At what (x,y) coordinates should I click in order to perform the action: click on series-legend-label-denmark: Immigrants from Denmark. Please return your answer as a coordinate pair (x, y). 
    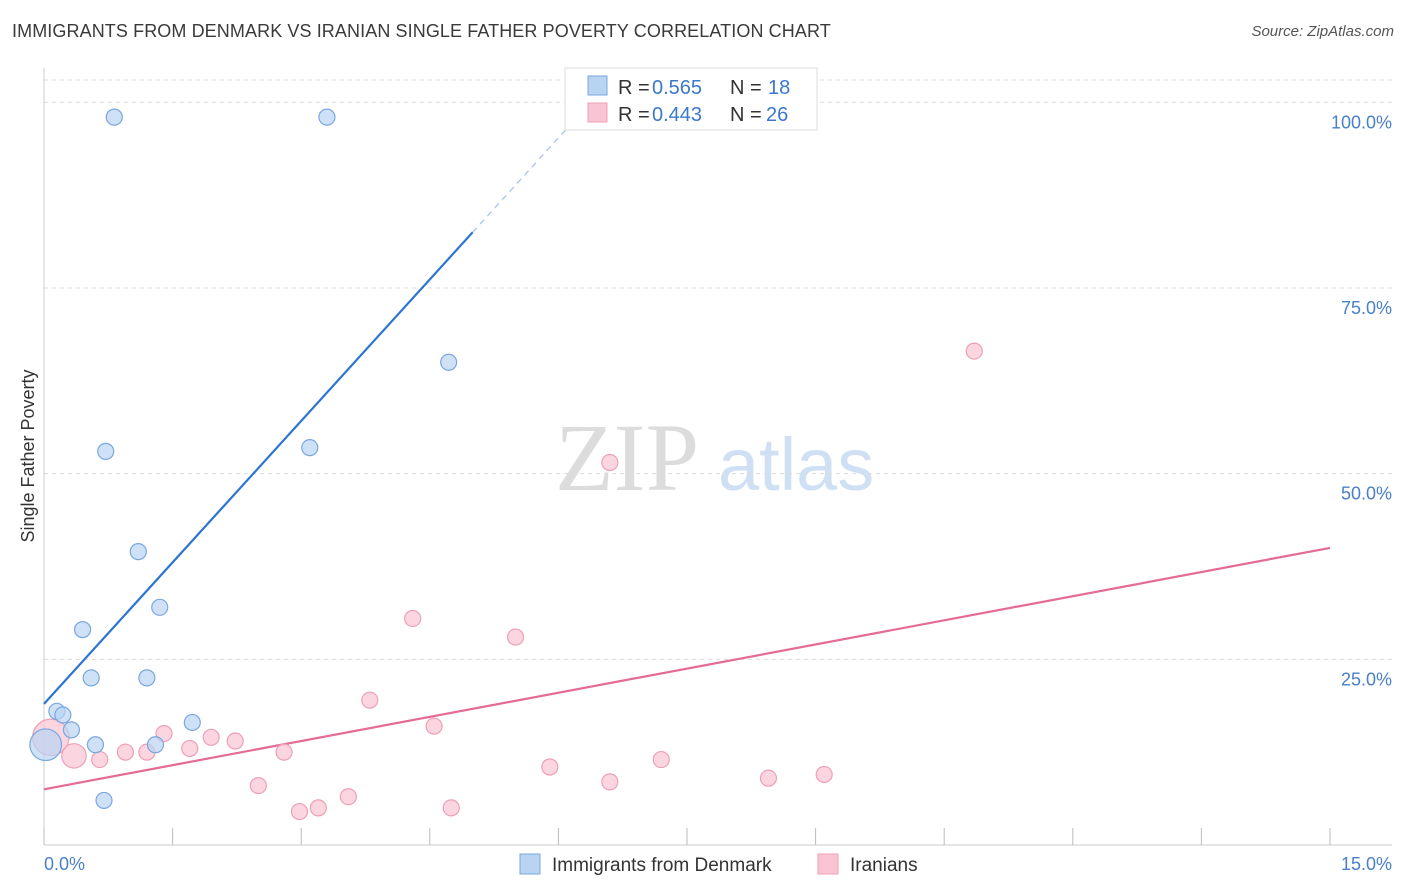
    Looking at the image, I should click on (662, 865).